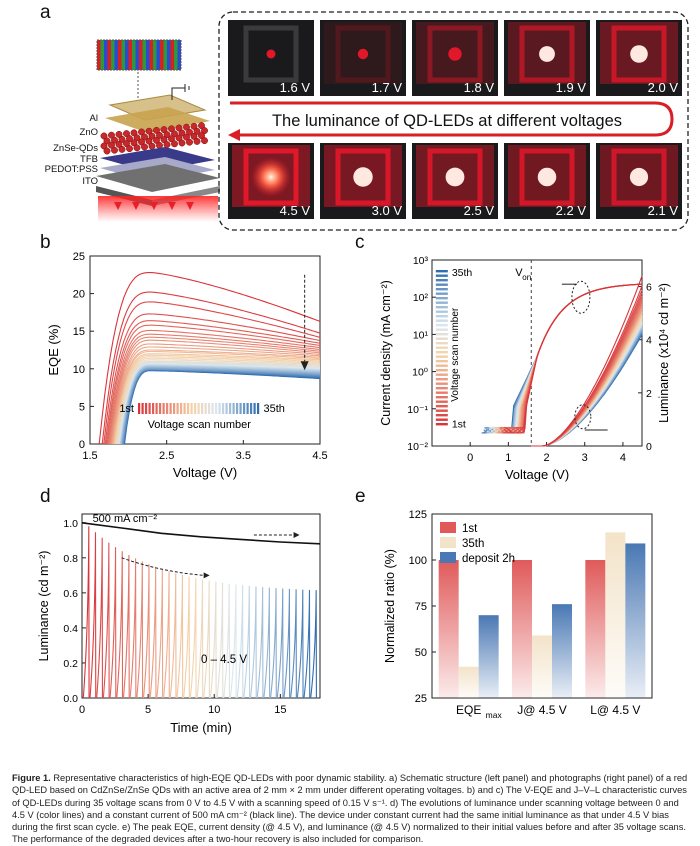 The image size is (700, 846). What do you see at coordinates (542, 710) in the screenshot?
I see `category-label: J@ 4.5 V` at bounding box center [542, 710].